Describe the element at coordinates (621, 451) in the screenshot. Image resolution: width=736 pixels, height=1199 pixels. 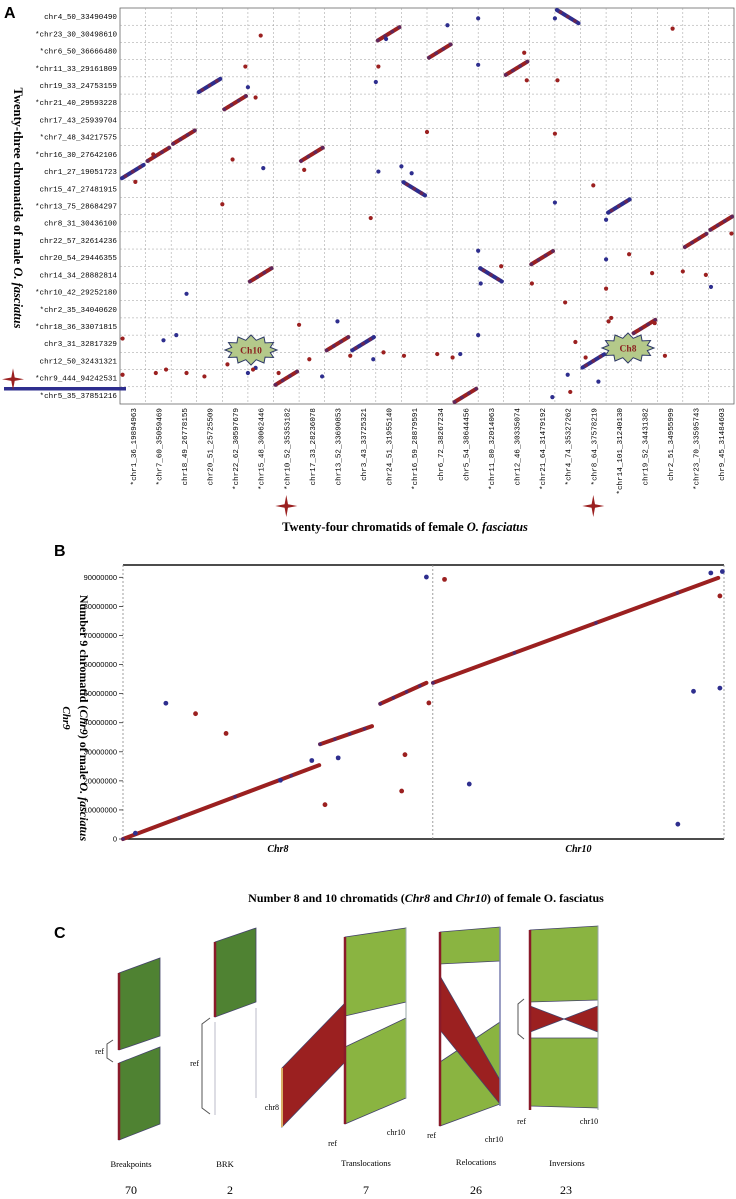
I see `x-tick-label: *chr14_101_31240130` at that location.